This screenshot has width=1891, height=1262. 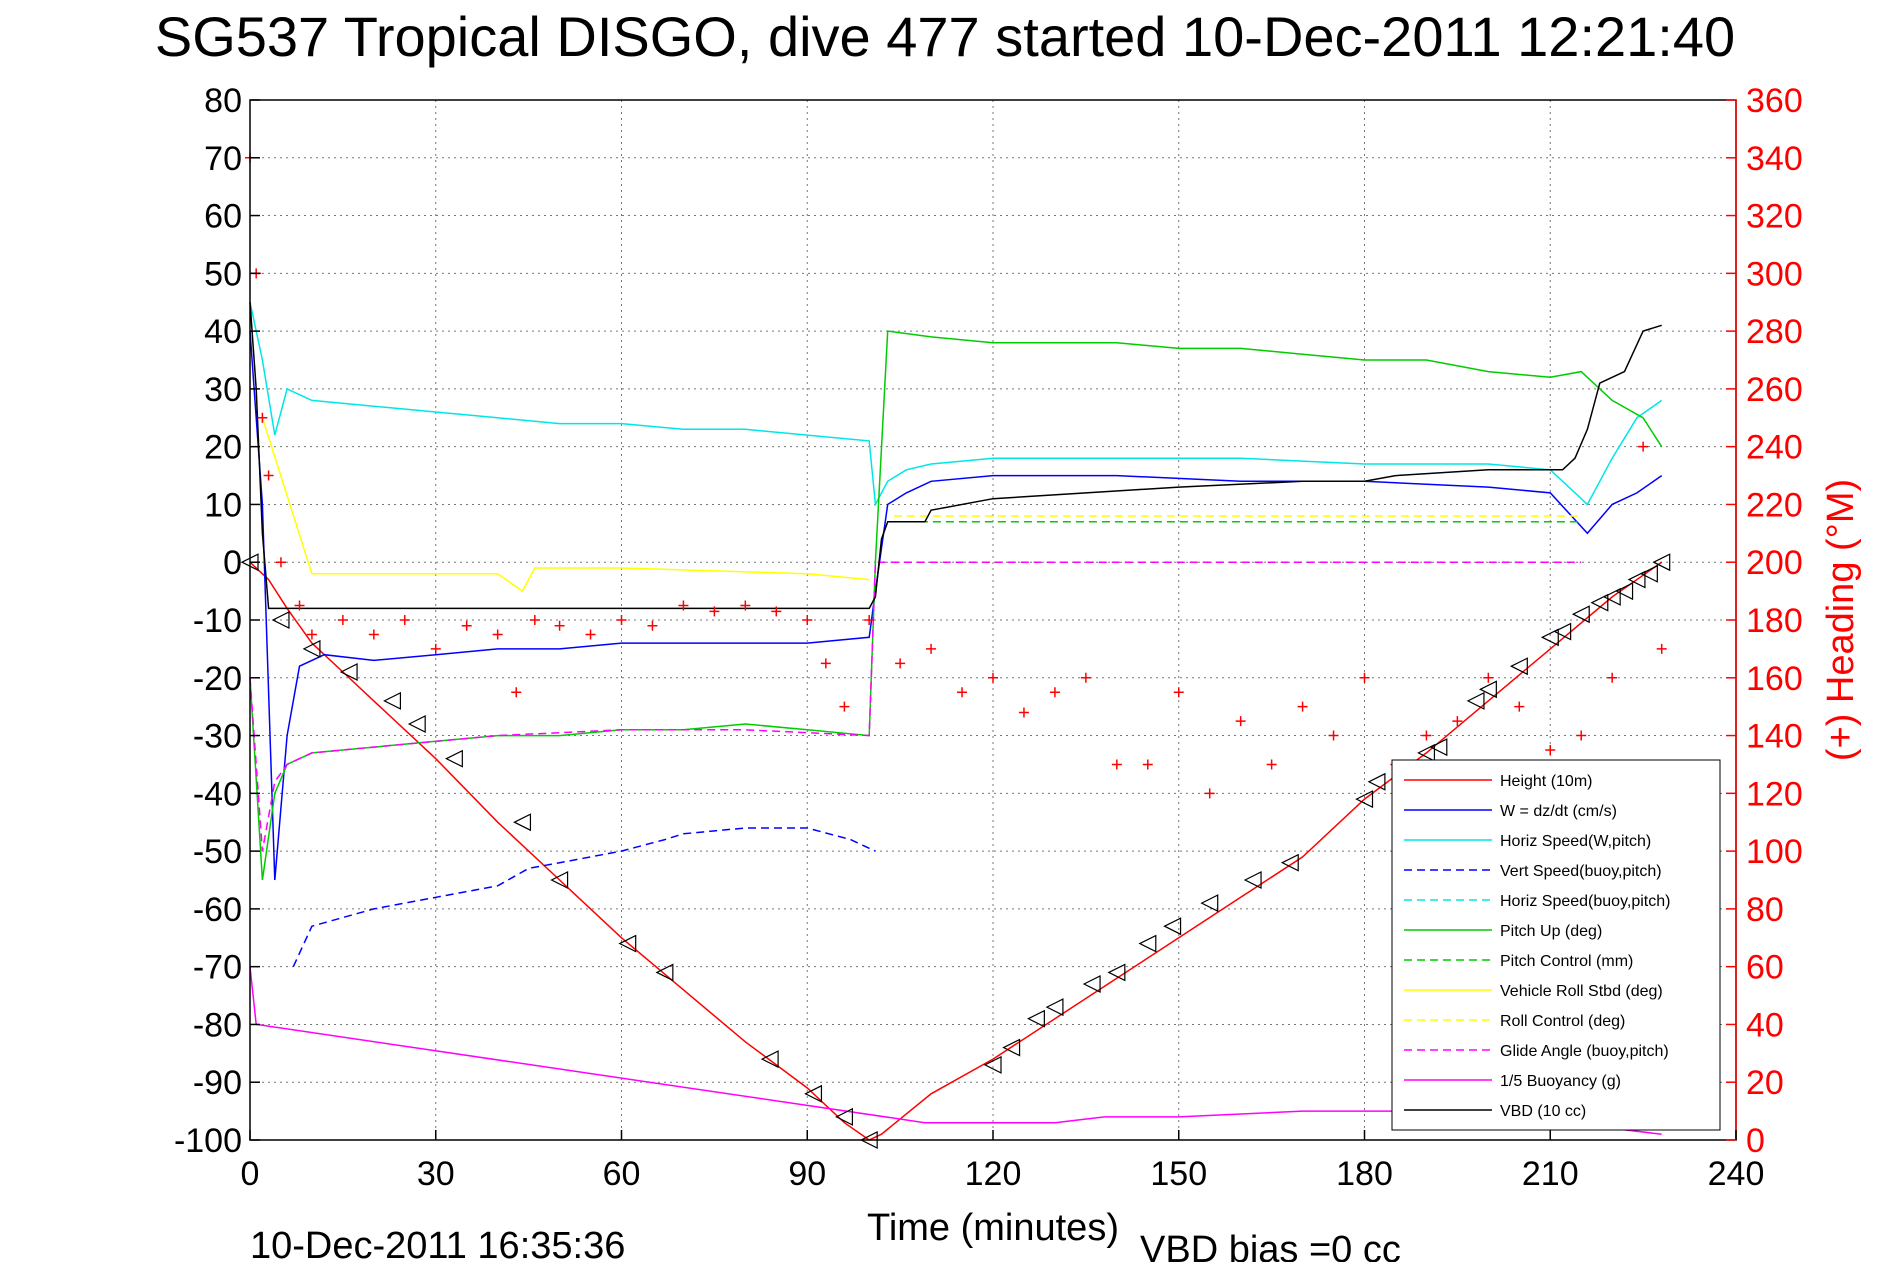 What do you see at coordinates (217, 737) in the screenshot?
I see `y-tick-label: -30` at bounding box center [217, 737].